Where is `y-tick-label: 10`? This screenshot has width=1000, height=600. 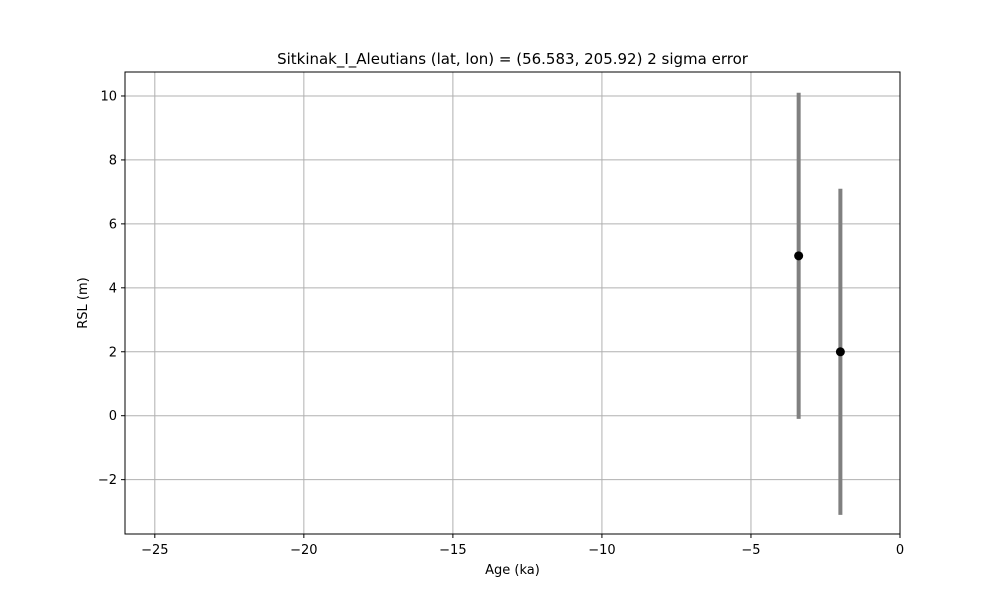
y-tick-label: 10 is located at coordinates (108, 96).